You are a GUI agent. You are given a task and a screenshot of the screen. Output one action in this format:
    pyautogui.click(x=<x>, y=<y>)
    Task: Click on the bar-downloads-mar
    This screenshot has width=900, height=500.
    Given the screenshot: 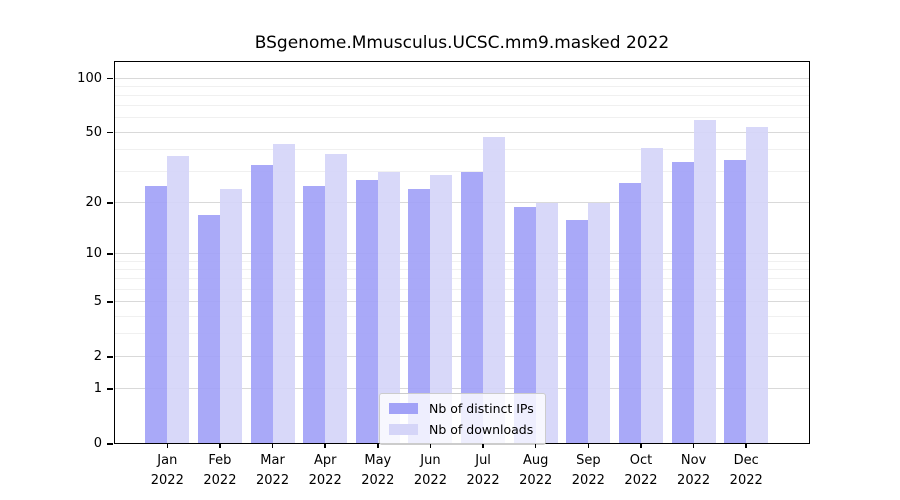 What is the action you would take?
    pyautogui.click(x=283, y=294)
    